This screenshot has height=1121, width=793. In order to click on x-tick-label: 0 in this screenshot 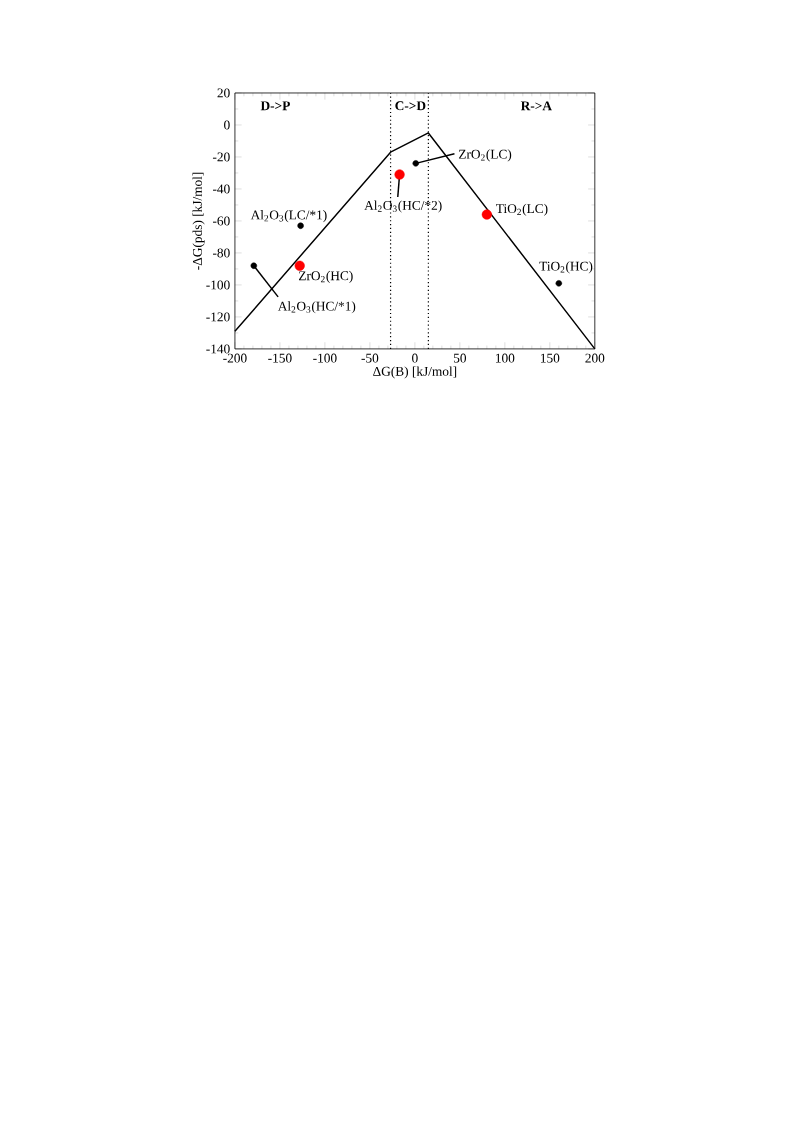, I will do `click(415, 358)`.